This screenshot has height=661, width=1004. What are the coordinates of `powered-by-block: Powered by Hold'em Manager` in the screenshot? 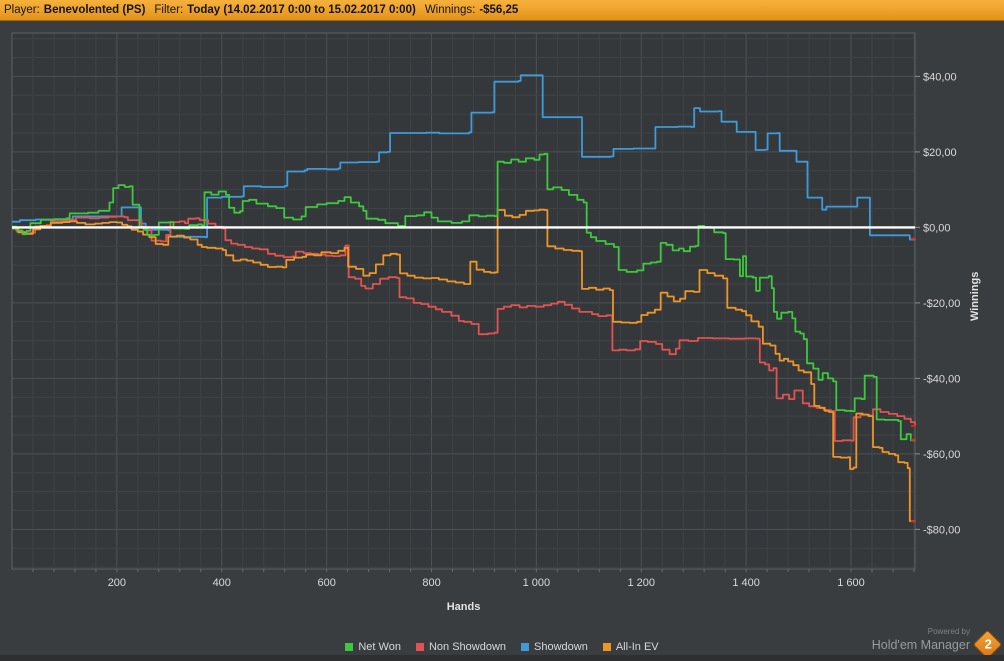 It's located at (921, 640).